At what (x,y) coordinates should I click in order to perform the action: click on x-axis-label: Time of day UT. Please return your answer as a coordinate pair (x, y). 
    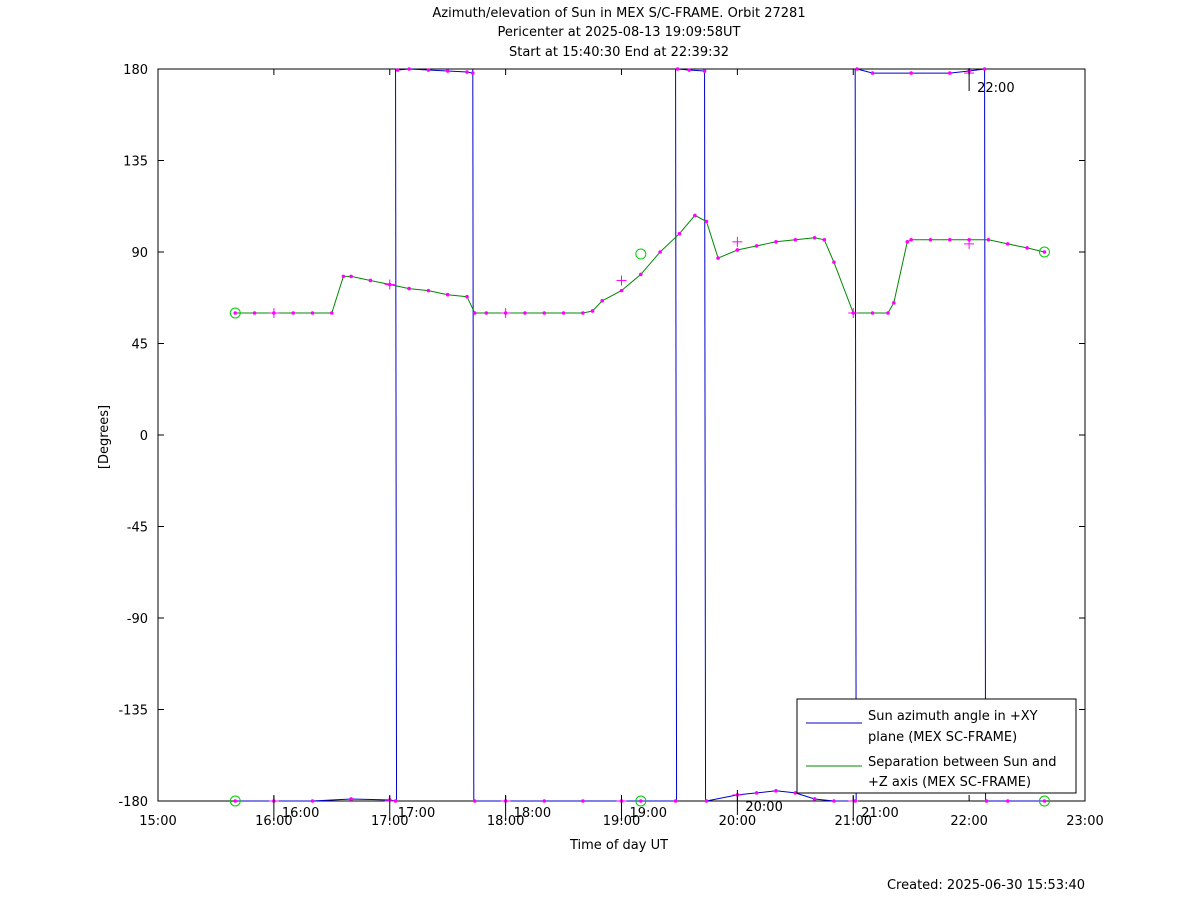
    Looking at the image, I should click on (618, 845).